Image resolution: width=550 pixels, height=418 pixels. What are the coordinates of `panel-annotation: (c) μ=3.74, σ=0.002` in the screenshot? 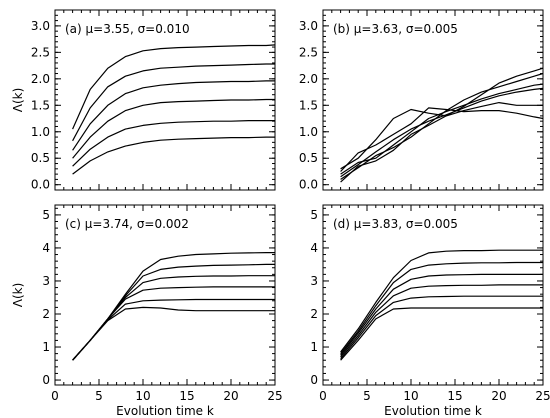 It's located at (127, 224).